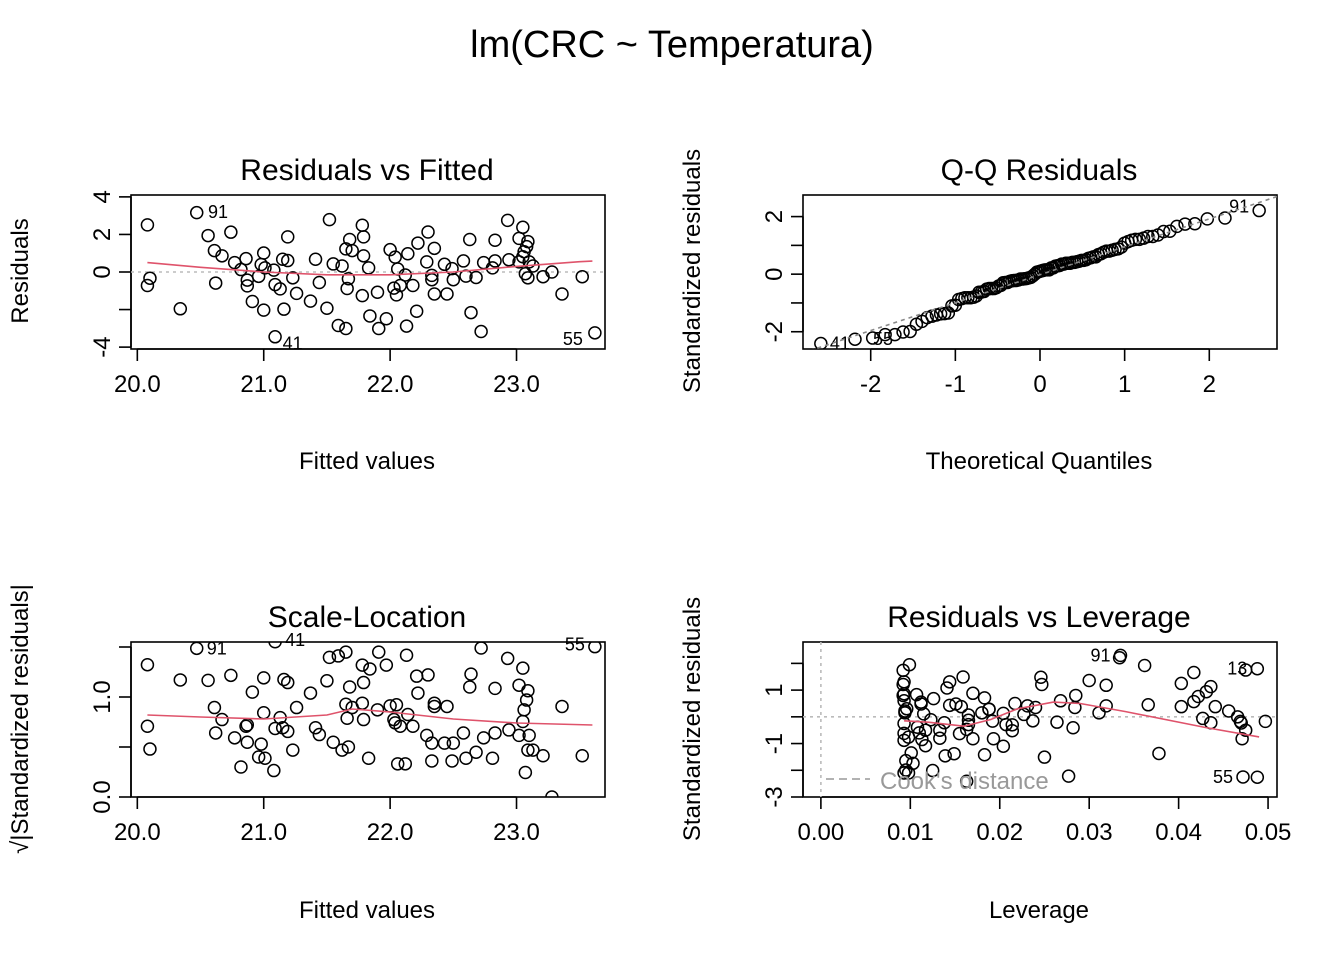 This screenshot has width=1344, height=960. Describe the element at coordinates (367, 461) in the screenshot. I see `x-axis-label: Fitted values` at that location.